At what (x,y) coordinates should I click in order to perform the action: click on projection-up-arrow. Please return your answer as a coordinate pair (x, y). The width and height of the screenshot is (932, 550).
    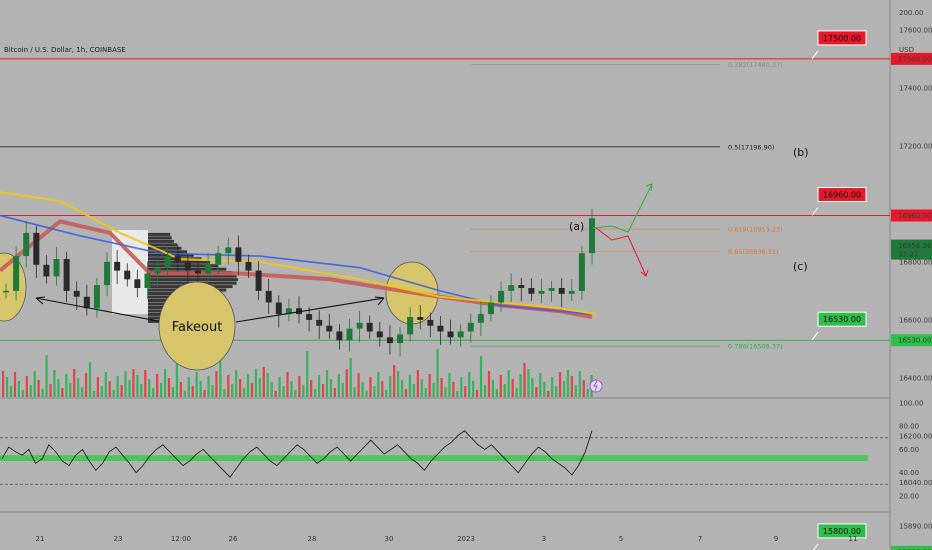
    Looking at the image, I should click on (622, 208).